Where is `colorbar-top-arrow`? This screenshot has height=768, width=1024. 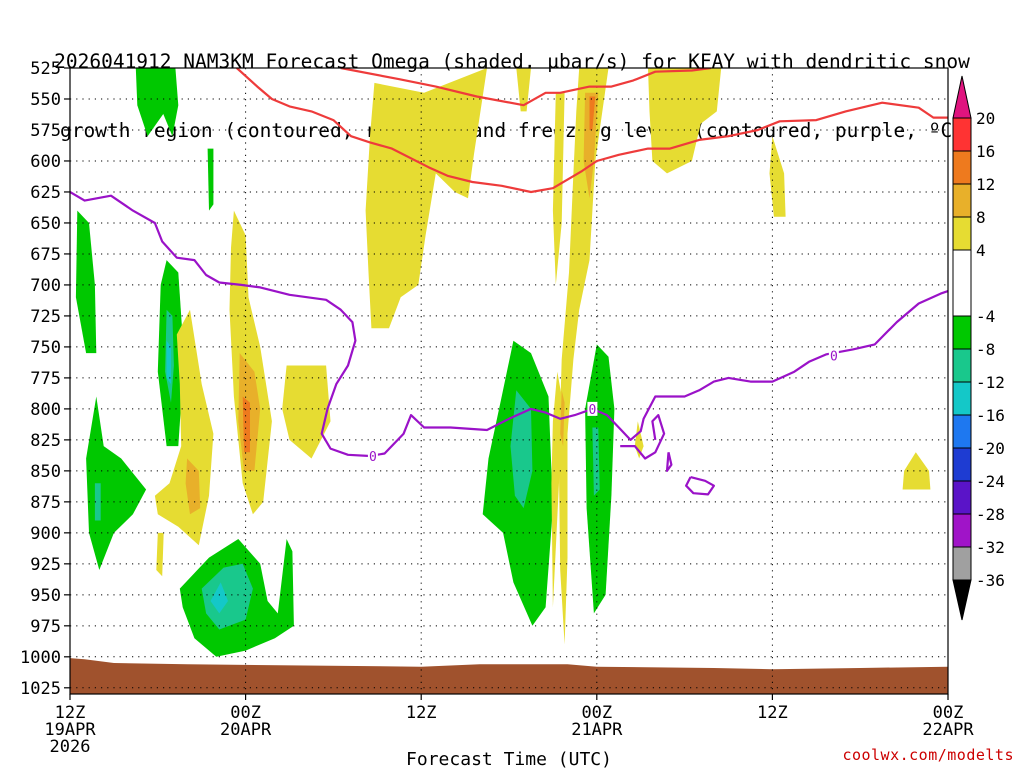 colorbar-top-arrow is located at coordinates (962, 97).